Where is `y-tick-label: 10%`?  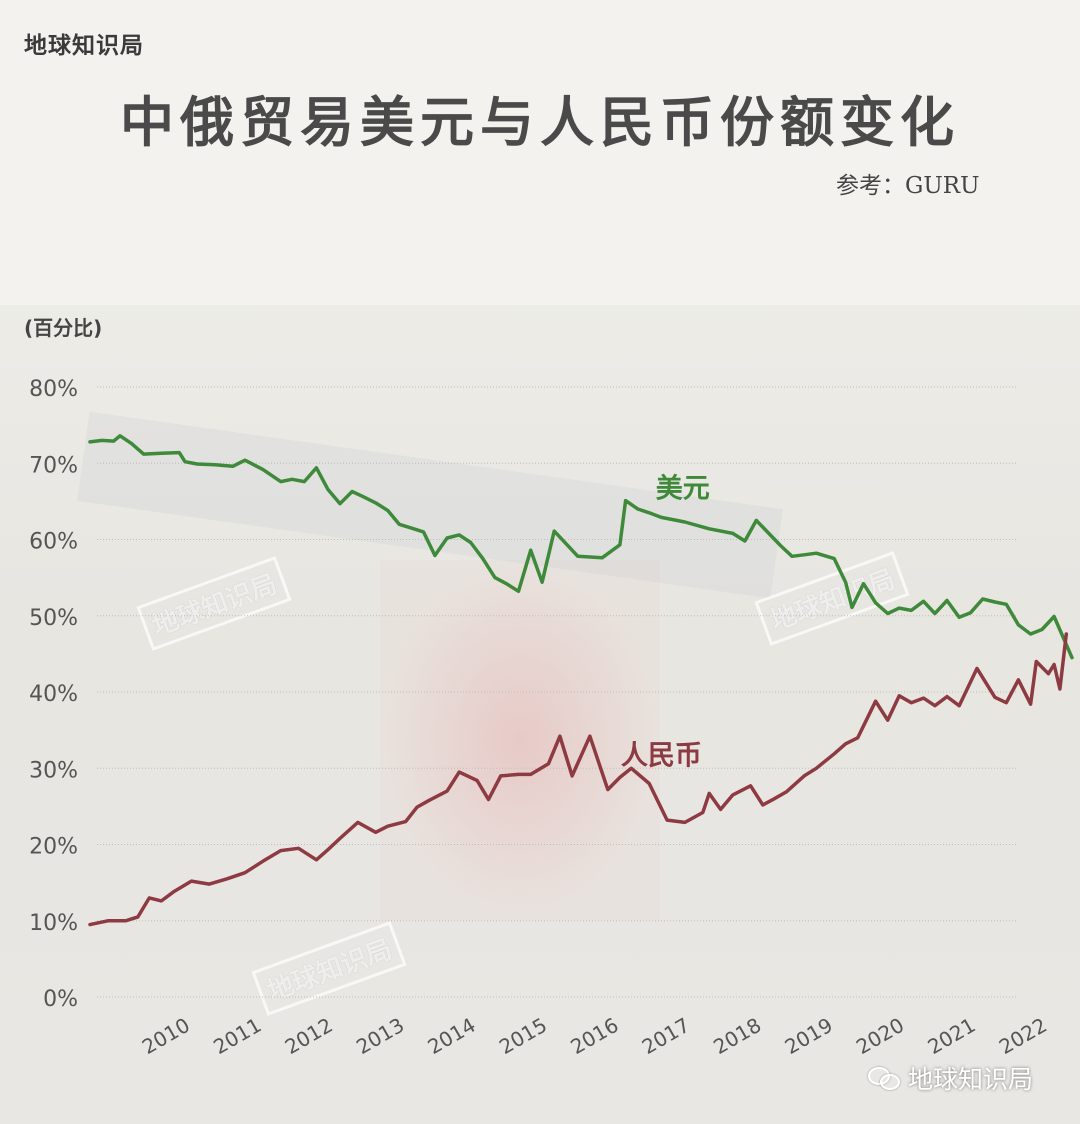
y-tick-label: 10% is located at coordinates (53, 923).